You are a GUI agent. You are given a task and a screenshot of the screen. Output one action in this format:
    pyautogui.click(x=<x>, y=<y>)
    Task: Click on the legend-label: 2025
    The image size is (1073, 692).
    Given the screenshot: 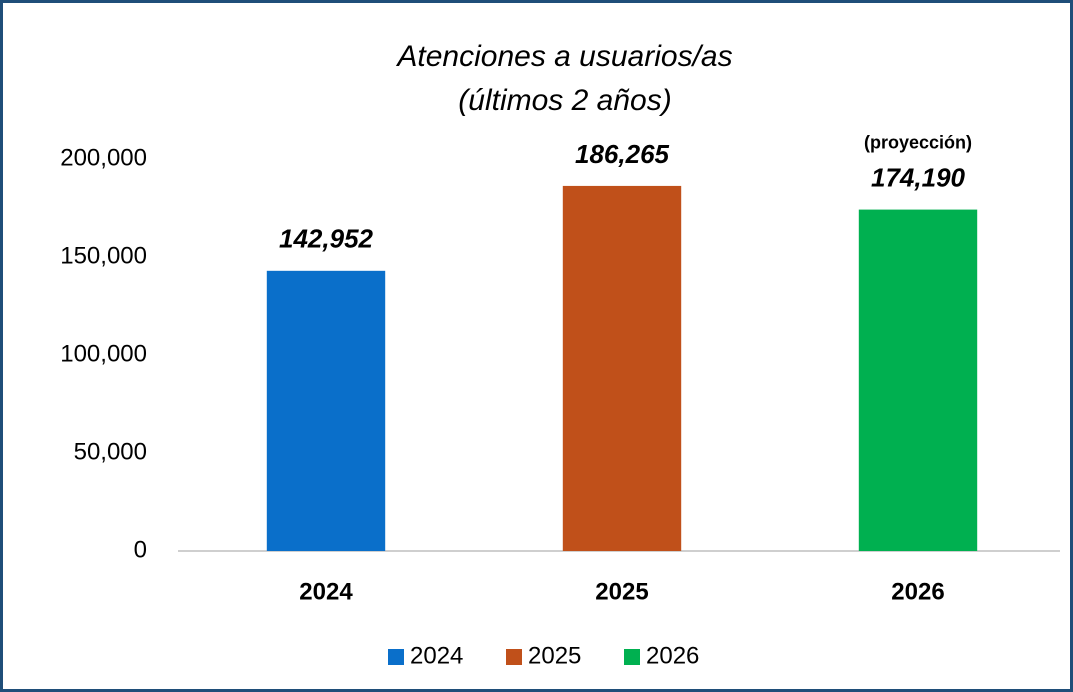 What is the action you would take?
    pyautogui.click(x=554, y=655)
    